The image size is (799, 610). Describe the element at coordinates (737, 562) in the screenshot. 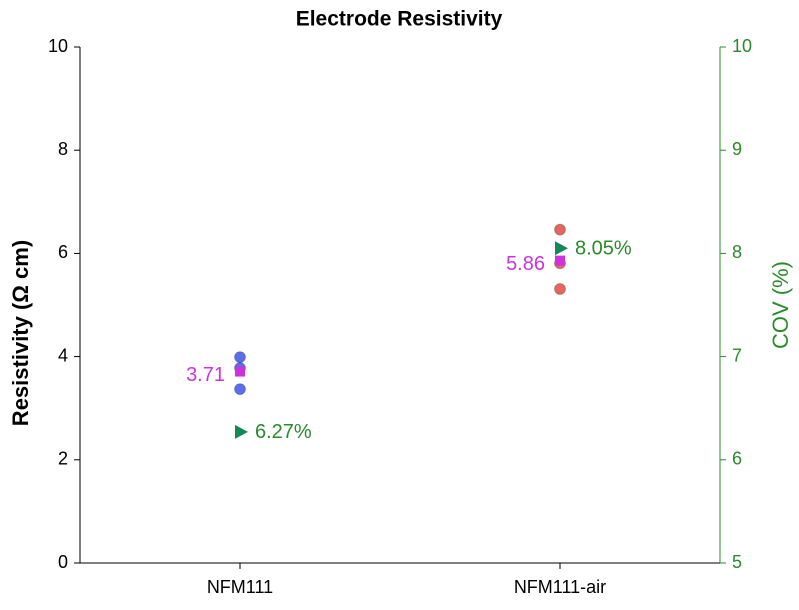

I see `y2-tick-label: 5` at that location.